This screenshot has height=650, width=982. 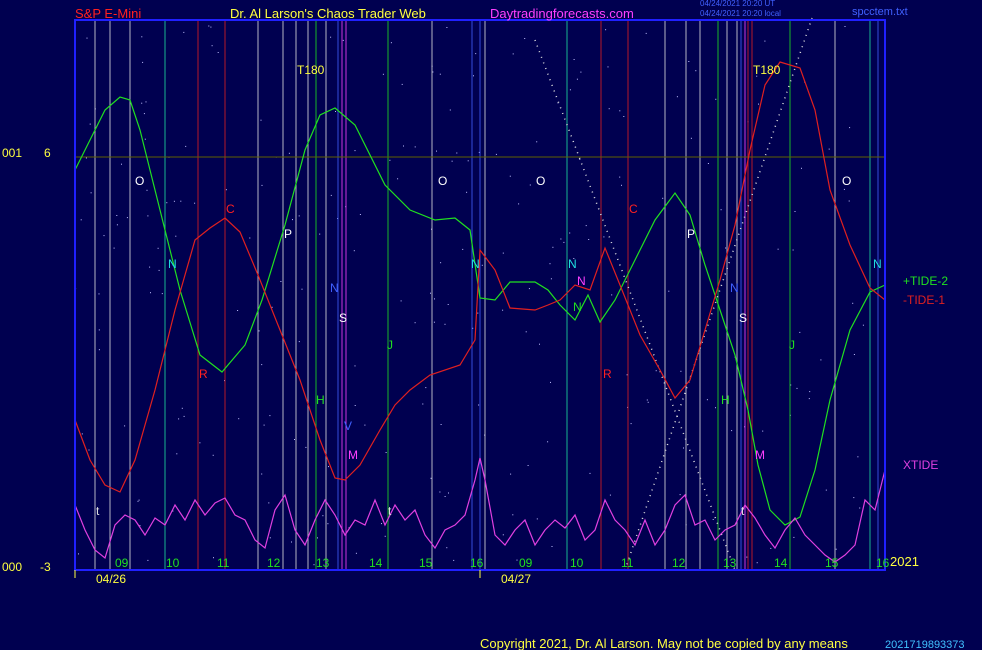 I want to click on hour-tick-label: 10, so click(x=577, y=563).